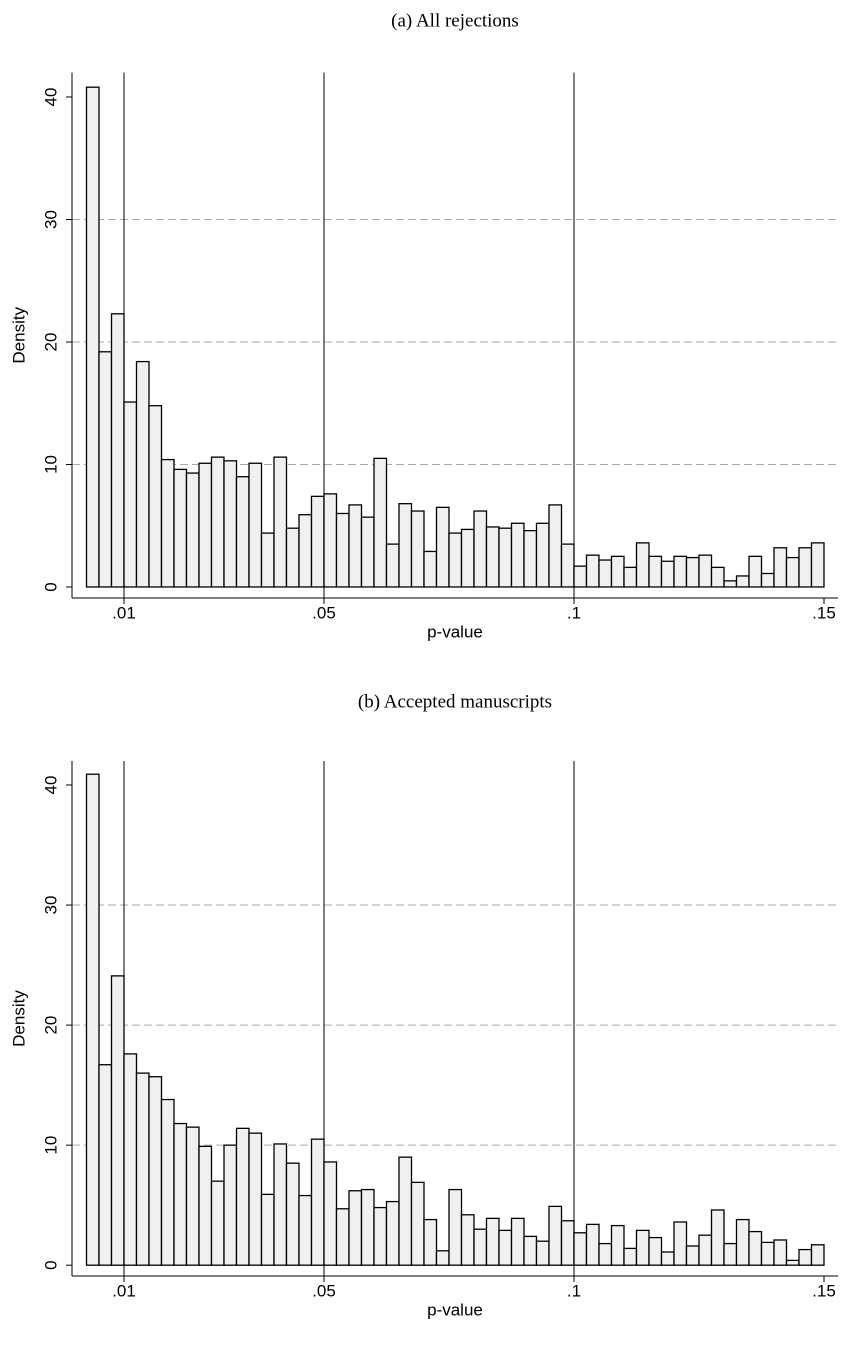 The width and height of the screenshot is (844, 1346). What do you see at coordinates (574, 1290) in the screenshot?
I see `x-tick-label: .1` at bounding box center [574, 1290].